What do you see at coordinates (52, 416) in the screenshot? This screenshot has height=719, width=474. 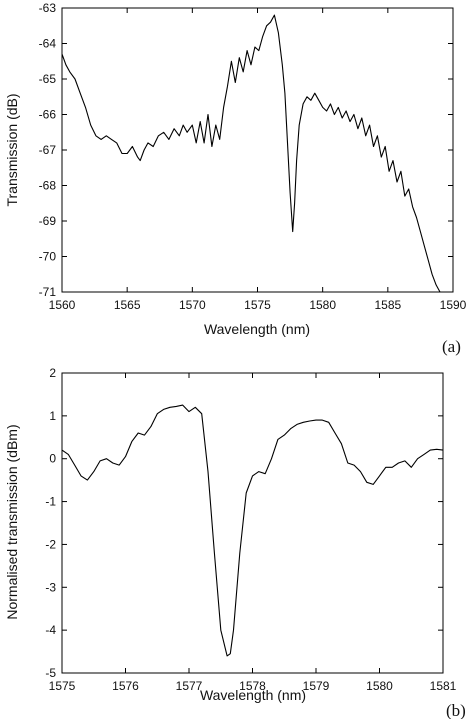 I see `panel-b-y-tick-label: 1` at bounding box center [52, 416].